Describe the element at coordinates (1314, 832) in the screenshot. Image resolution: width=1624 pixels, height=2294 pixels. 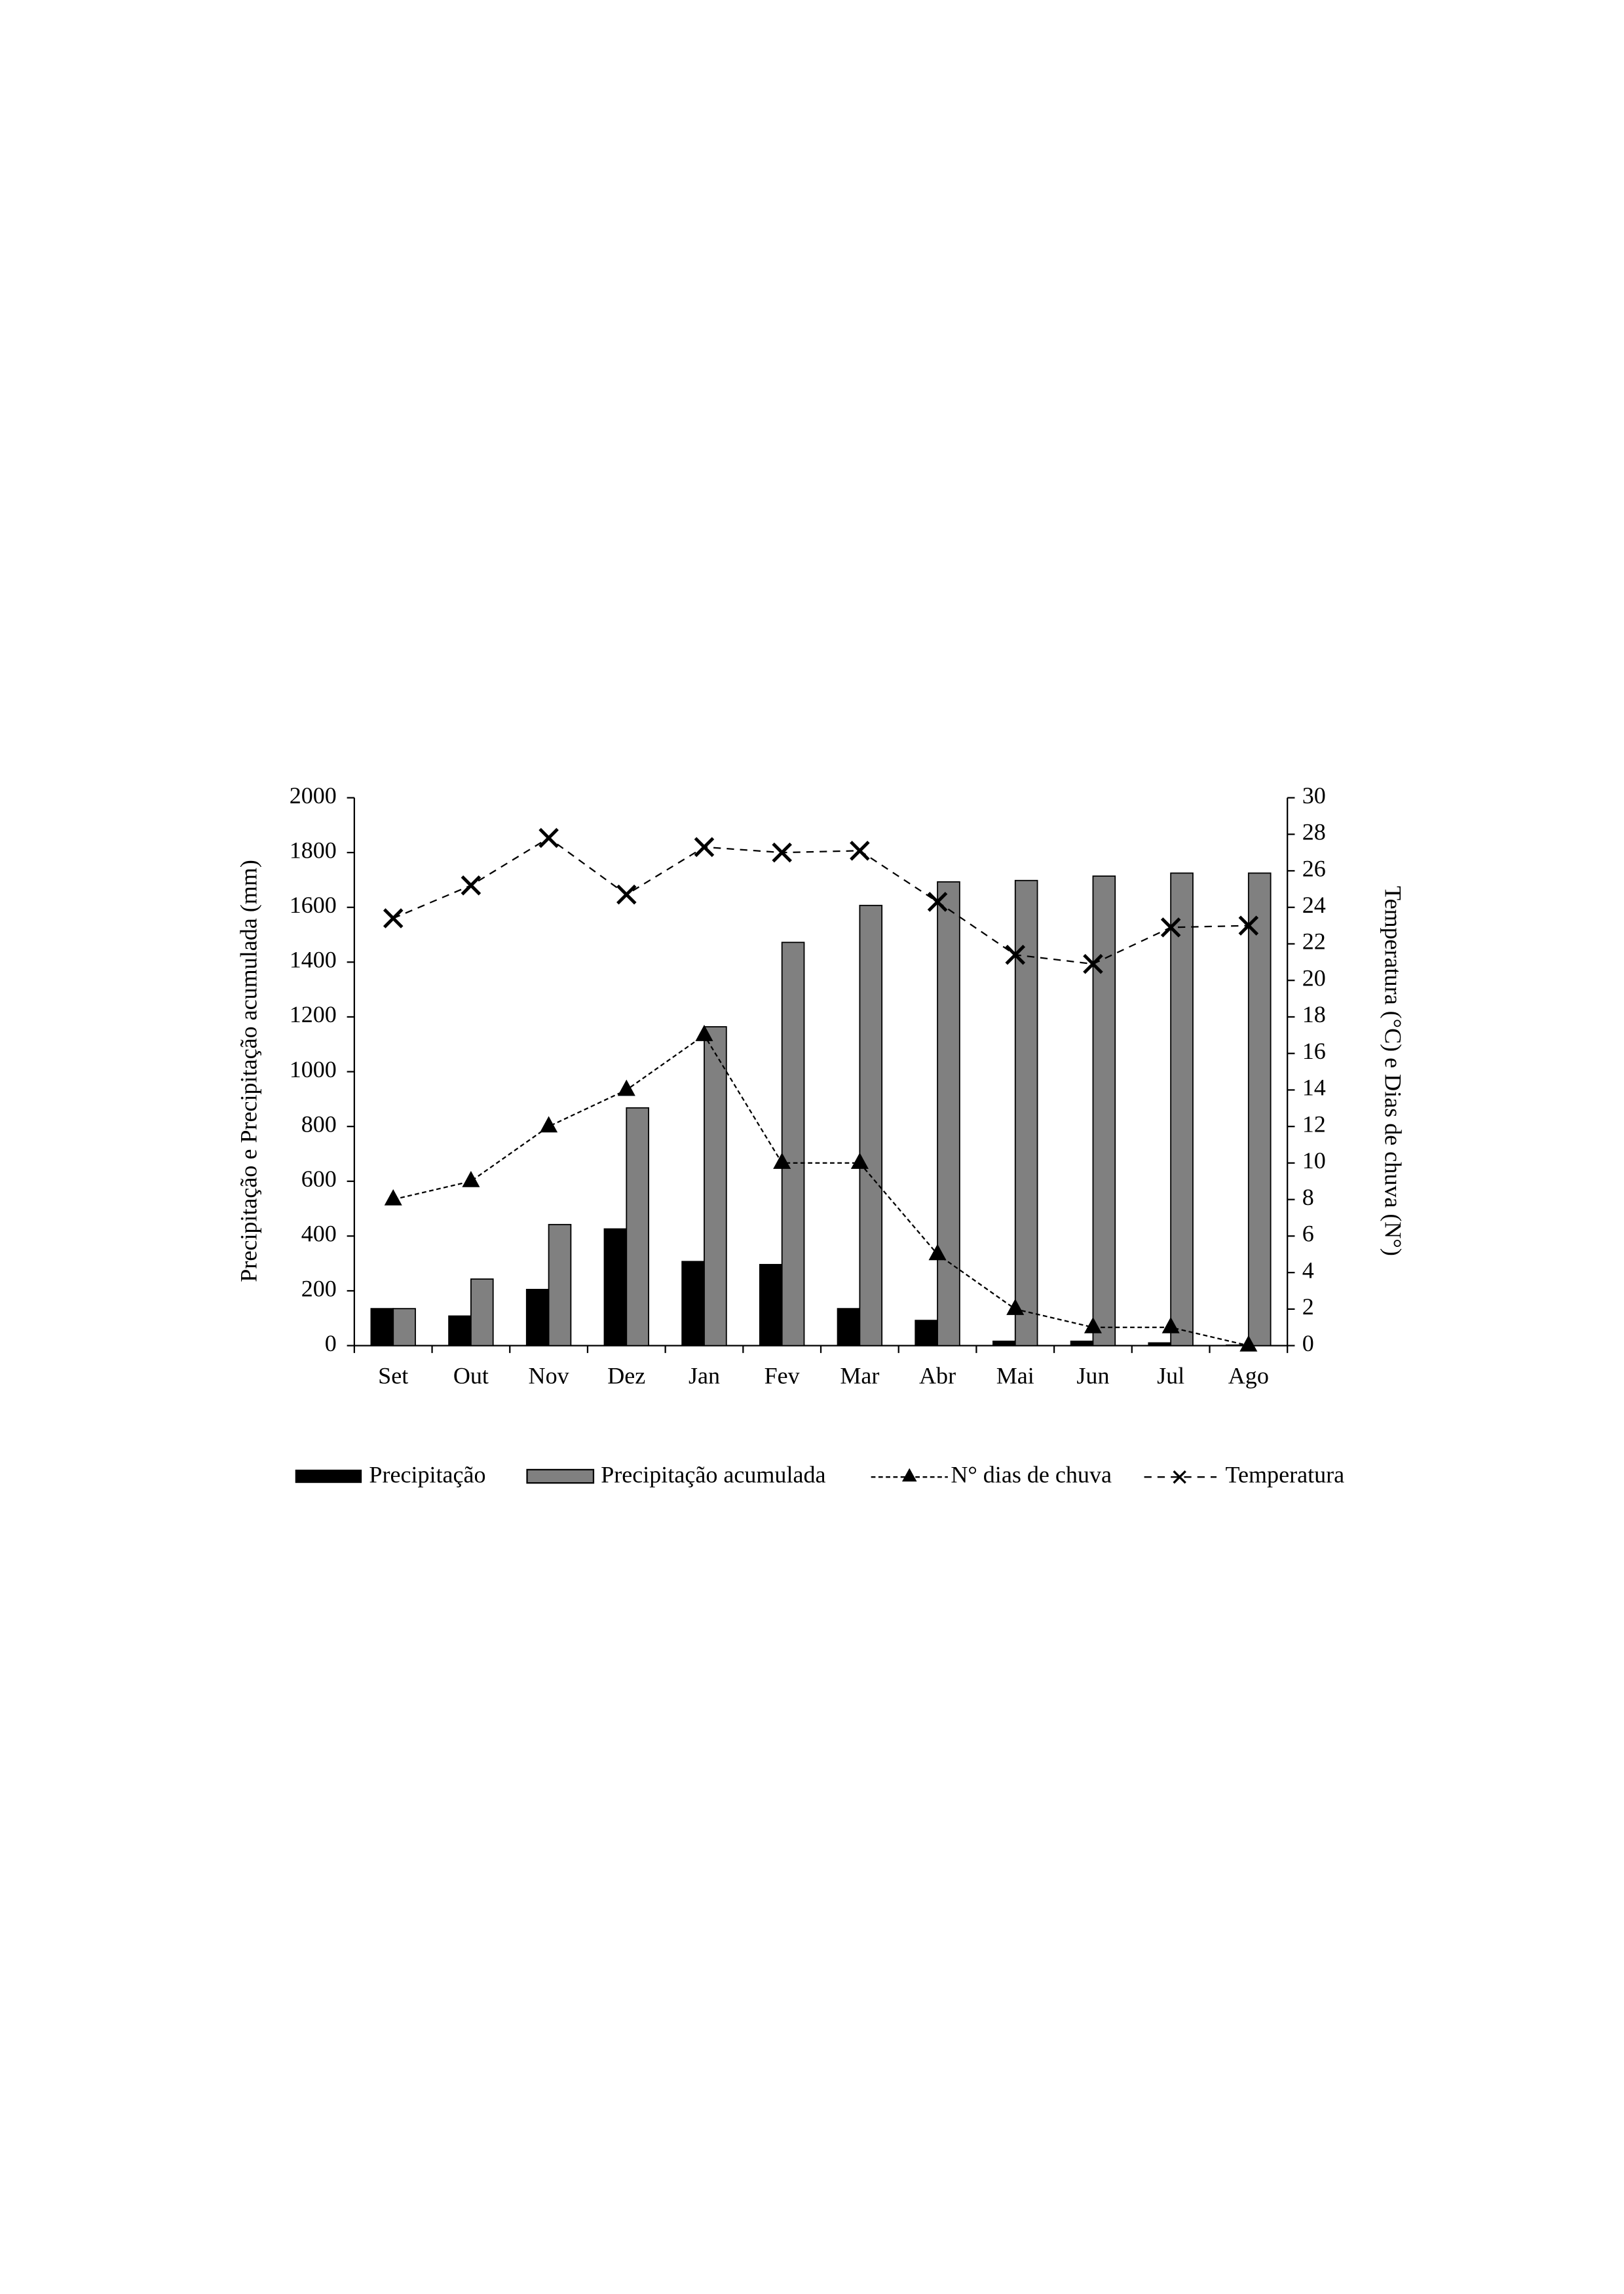
I see `y2-tick-label: 28` at that location.